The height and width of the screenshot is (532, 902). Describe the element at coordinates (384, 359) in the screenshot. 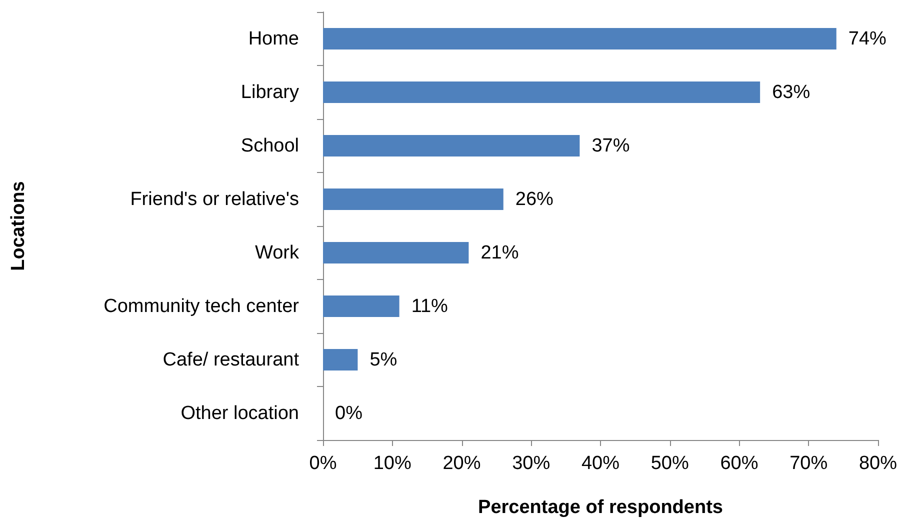

I see `data-label: 5%` at that location.